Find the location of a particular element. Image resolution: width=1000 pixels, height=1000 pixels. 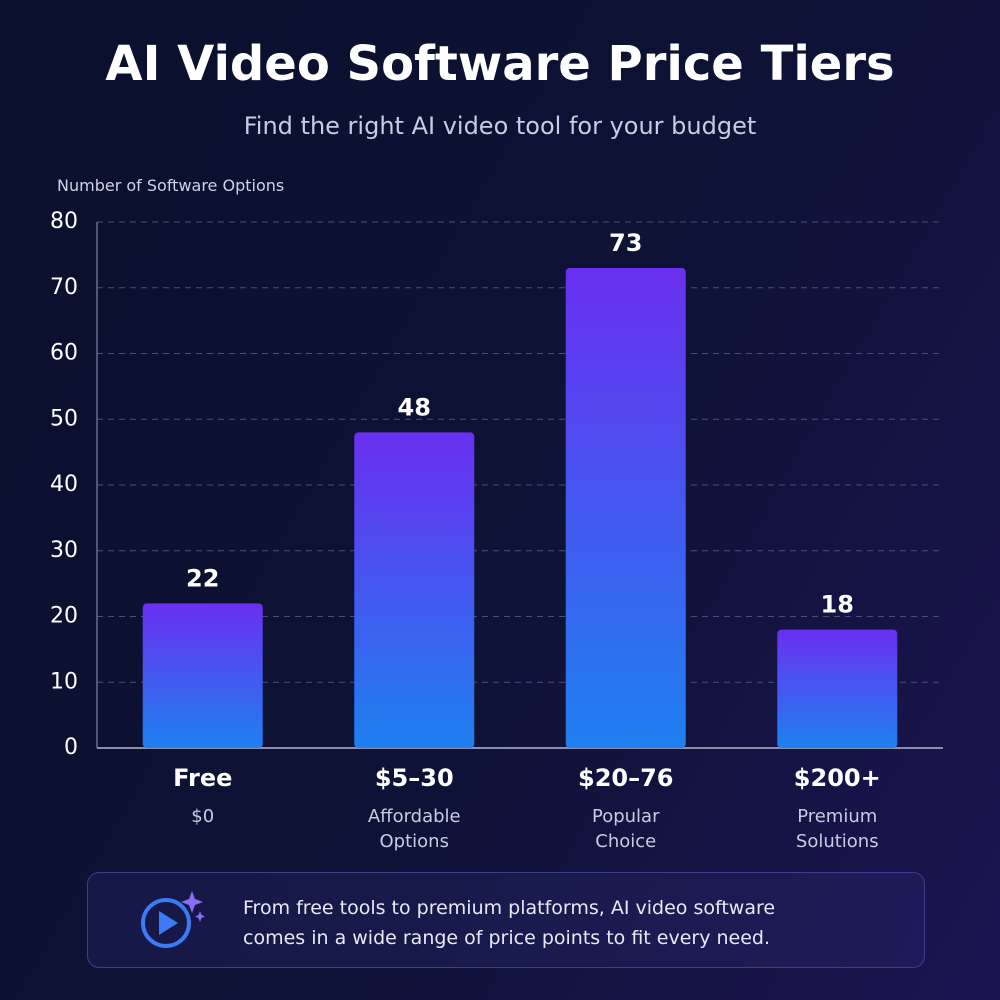

value-label: 18 is located at coordinates (837, 605).